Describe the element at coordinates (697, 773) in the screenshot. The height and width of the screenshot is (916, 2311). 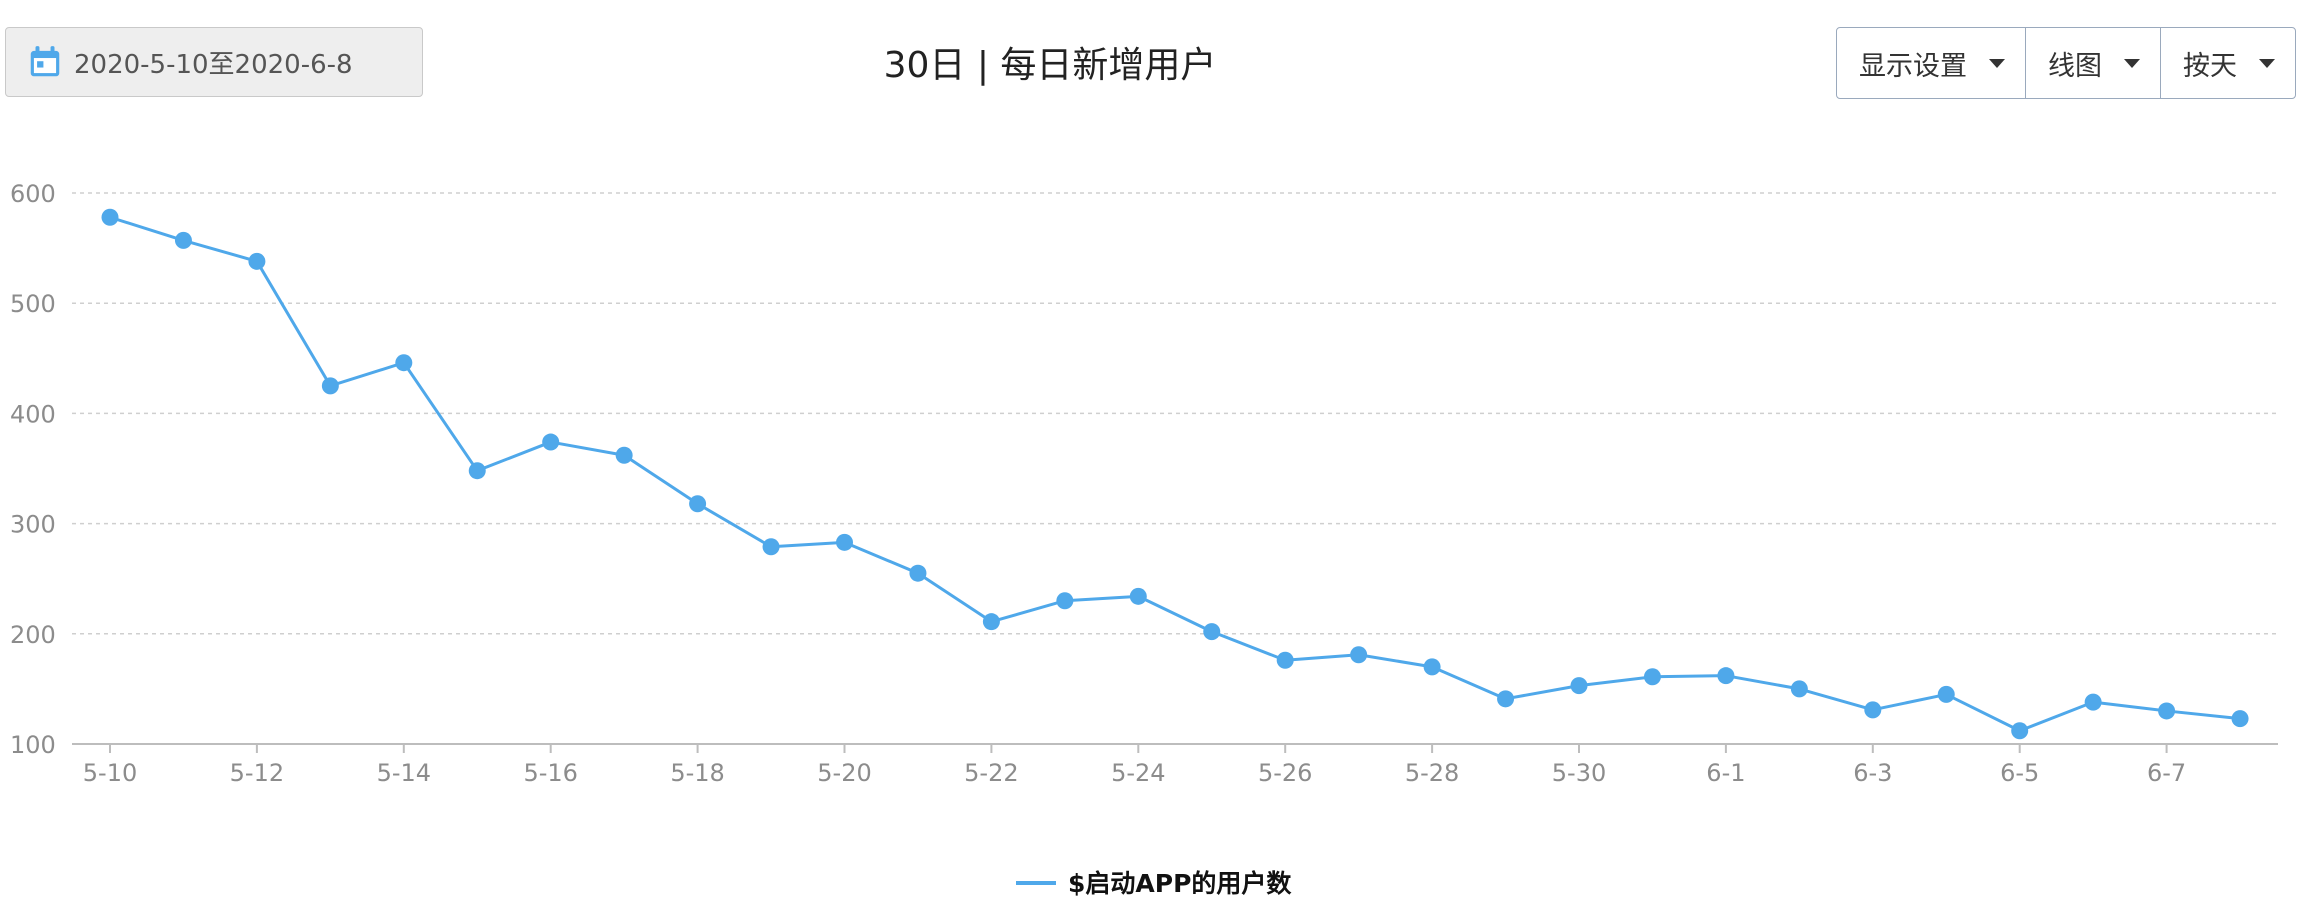
I see `x-tick-label: 5-18` at that location.